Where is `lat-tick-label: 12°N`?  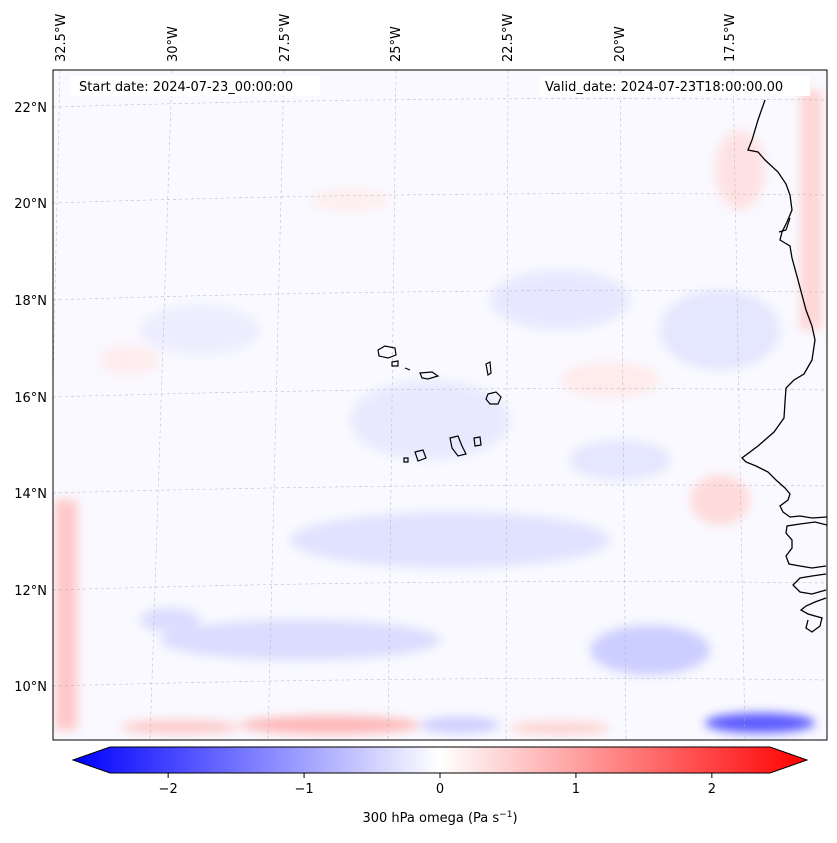 lat-tick-label: 12°N is located at coordinates (30, 591).